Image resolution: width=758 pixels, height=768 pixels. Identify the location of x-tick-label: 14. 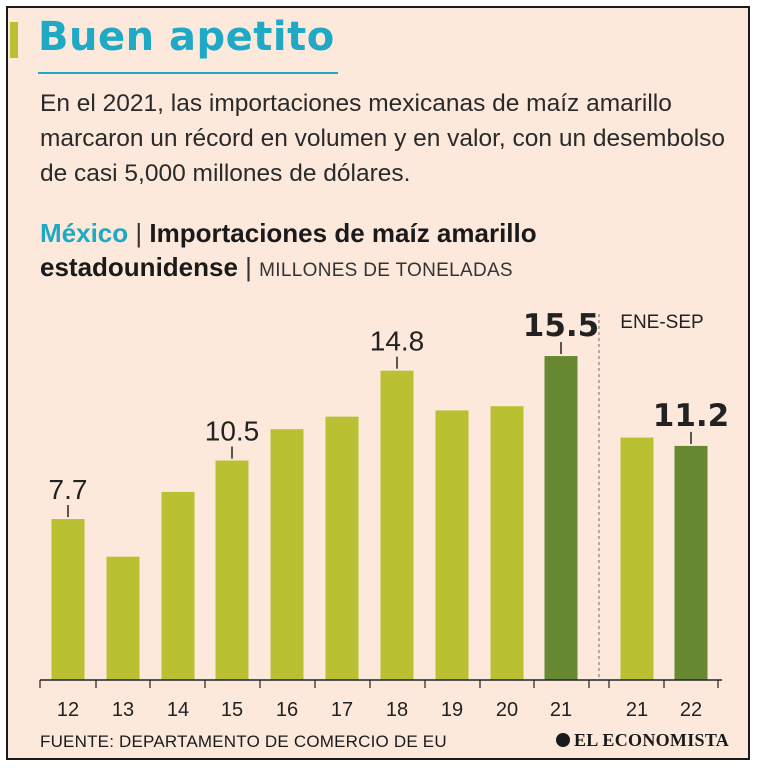
(178, 710).